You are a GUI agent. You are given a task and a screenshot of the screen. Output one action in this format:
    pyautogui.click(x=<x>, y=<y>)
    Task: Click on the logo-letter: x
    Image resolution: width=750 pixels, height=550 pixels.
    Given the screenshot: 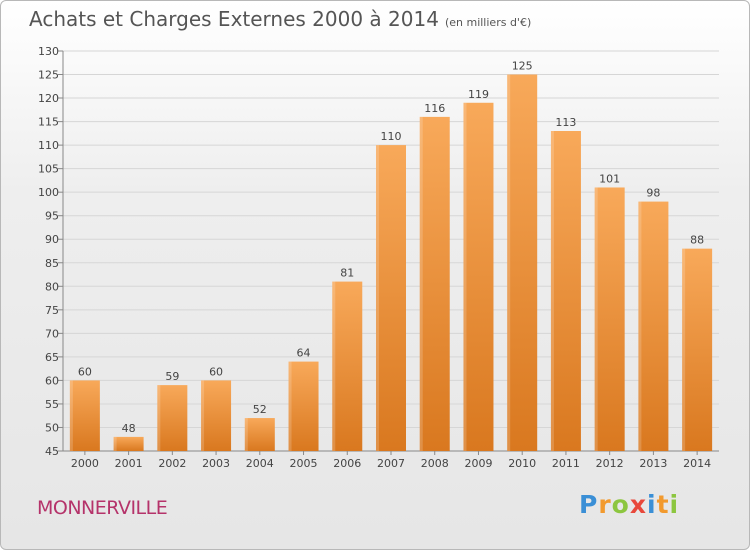 What is the action you would take?
    pyautogui.click(x=638, y=504)
    